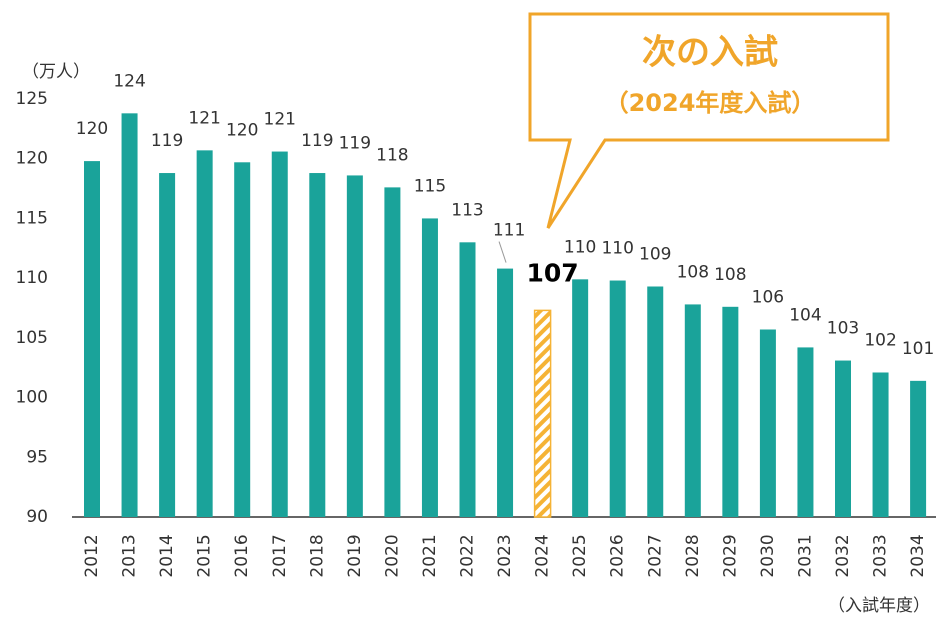  Describe the element at coordinates (918, 555) in the screenshot. I see `x-tick-label: 2034` at that location.